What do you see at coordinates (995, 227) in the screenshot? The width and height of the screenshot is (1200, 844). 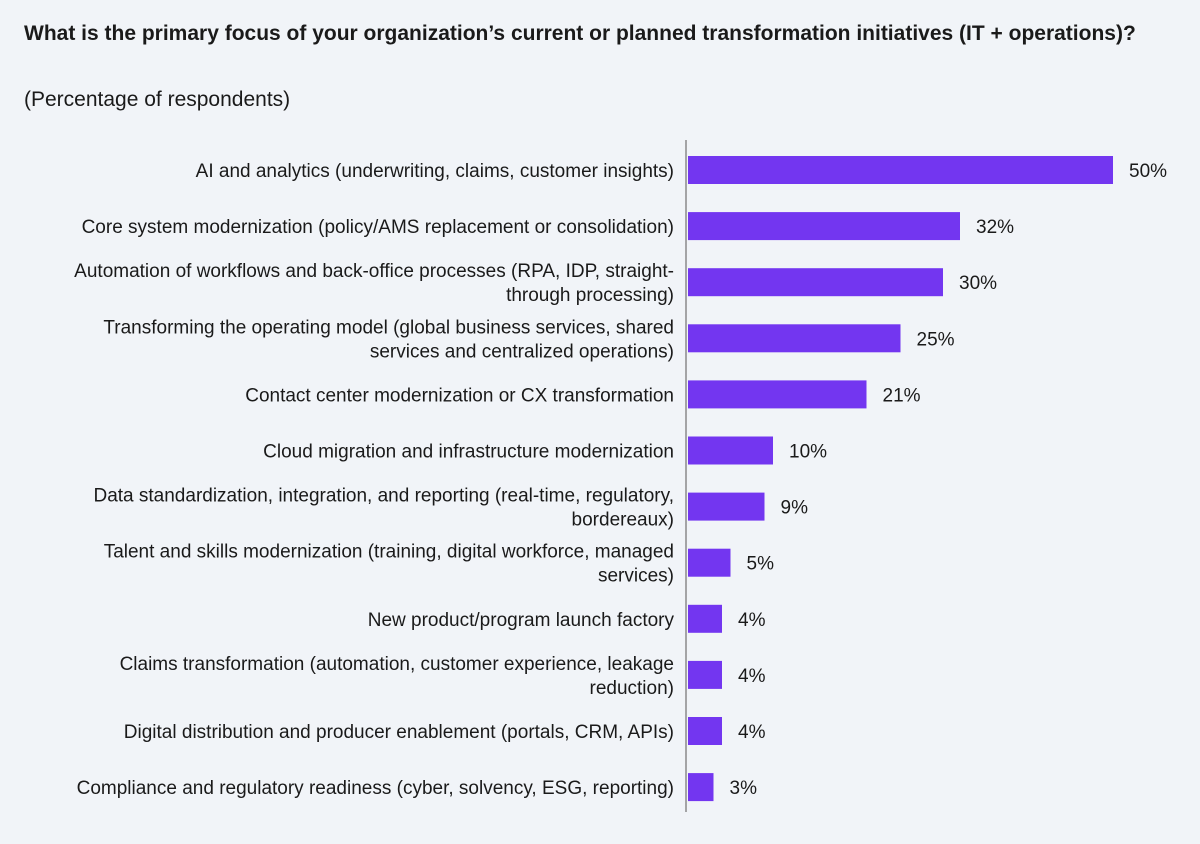 I see `value-label: 32%` at bounding box center [995, 227].